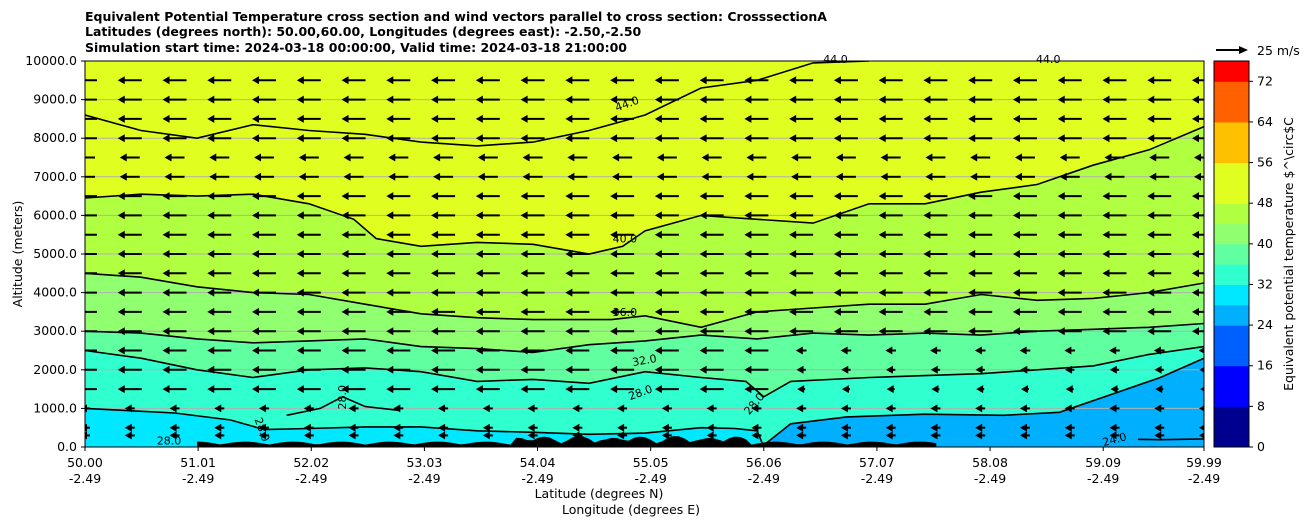  What do you see at coordinates (650, 478) in the screenshot?
I see `x-tick-label-lon: -2.49` at bounding box center [650, 478].